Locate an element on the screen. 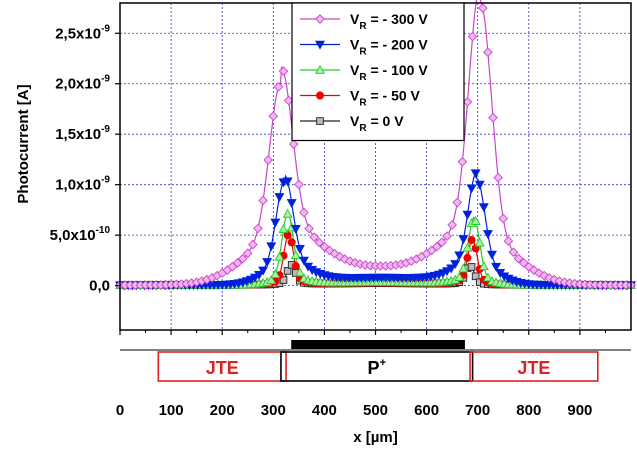  device-structure: JTE P+ JTE is located at coordinates (375, 361).